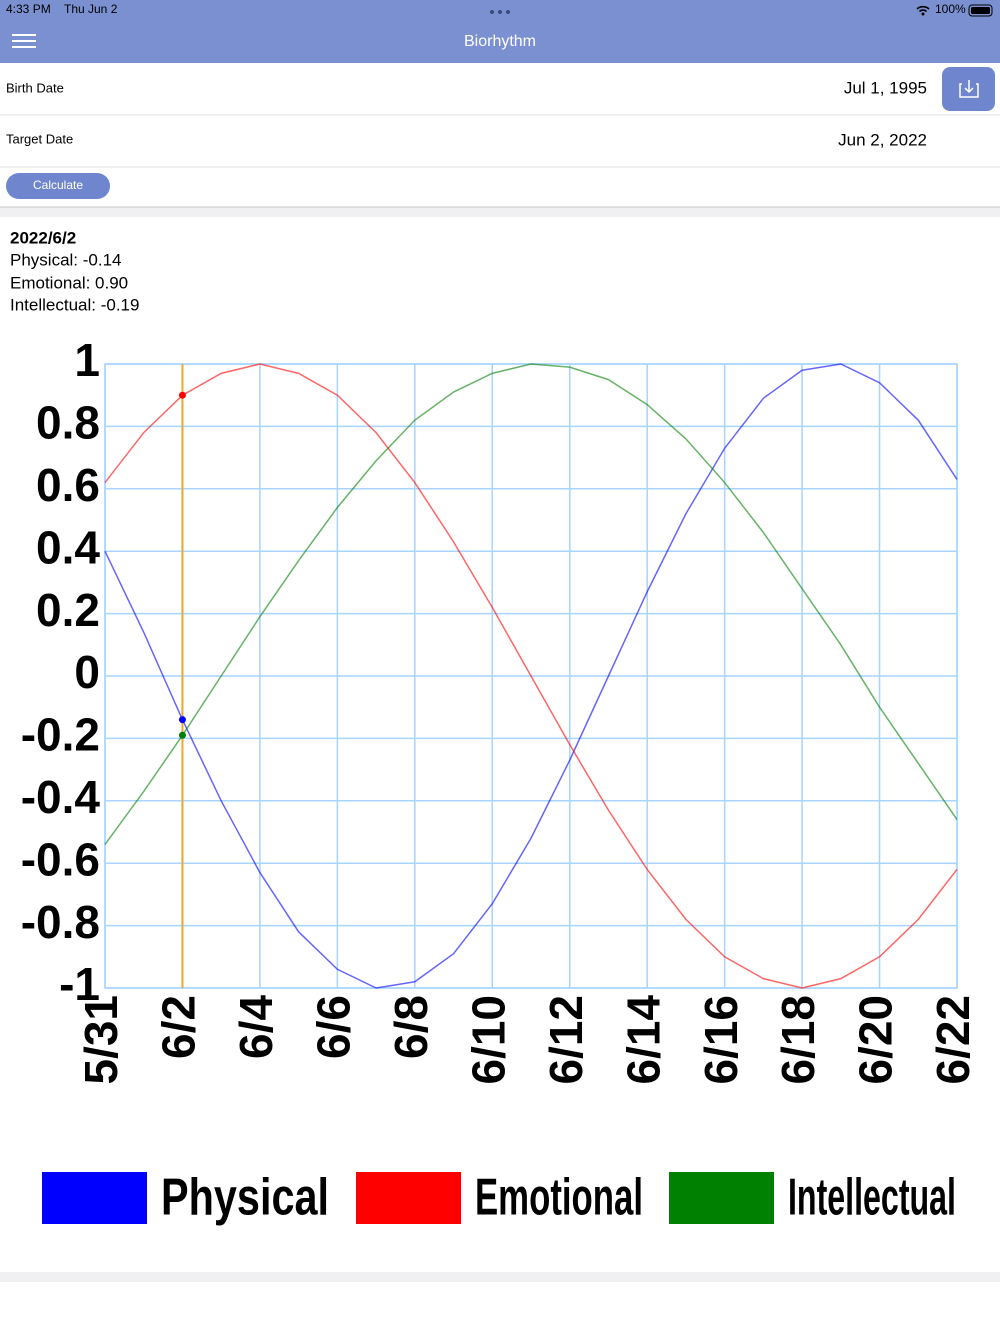  Describe the element at coordinates (68, 485) in the screenshot. I see `y-tick-label: 0.6` at that location.